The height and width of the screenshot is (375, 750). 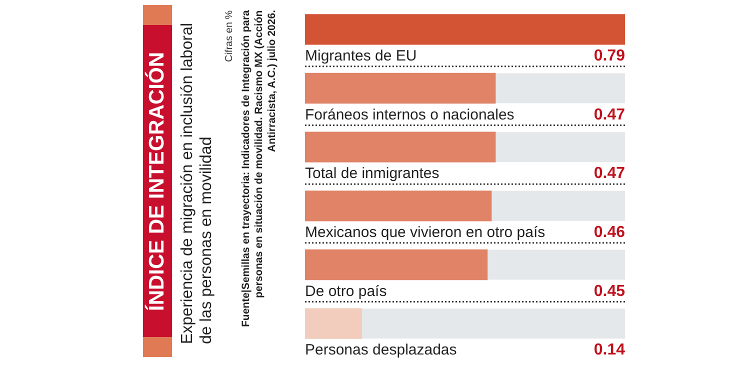 What do you see at coordinates (425, 232) in the screenshot?
I see `y-tick-label: Mexicanos que vivieron en otro país` at bounding box center [425, 232].